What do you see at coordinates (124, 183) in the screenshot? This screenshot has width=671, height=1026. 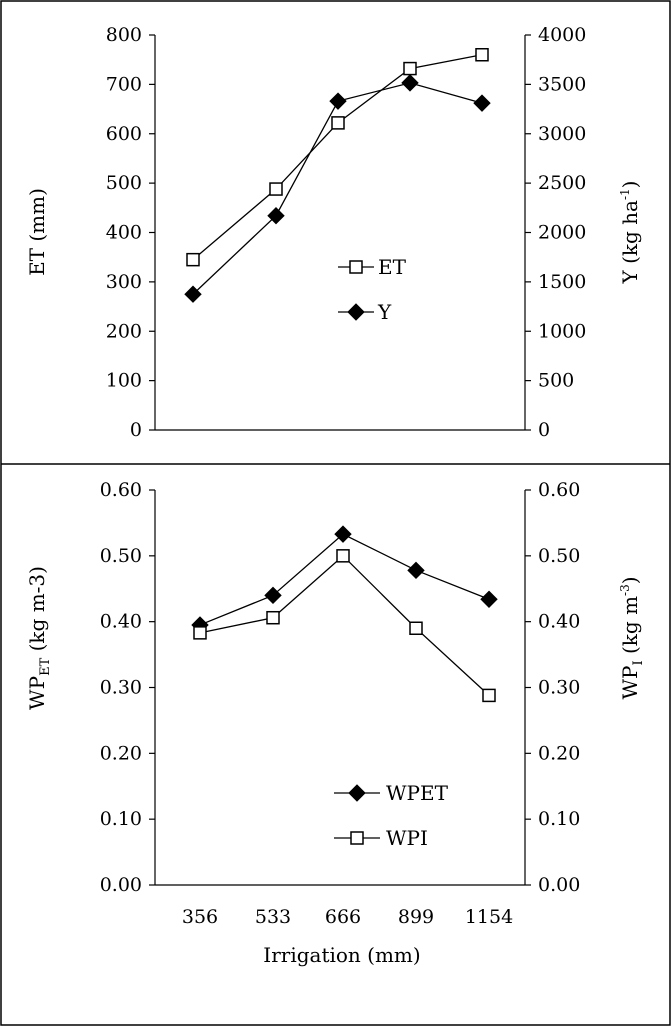 I see `top-y-tick-label-left: 500` at bounding box center [124, 183].